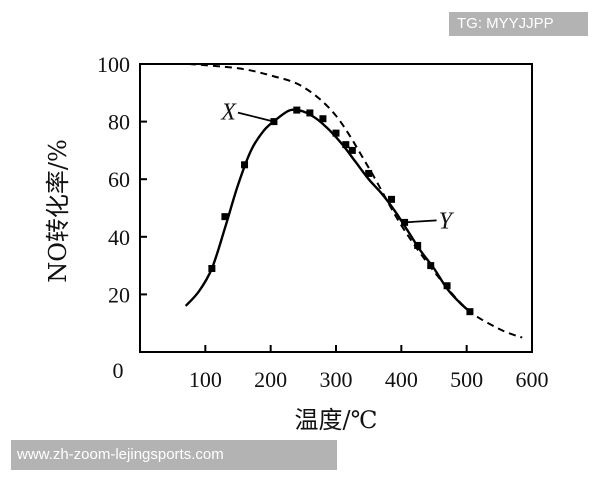 Image resolution: width=600 pixels, height=480 pixels. I want to click on x-tick-label: 500, so click(466, 379).